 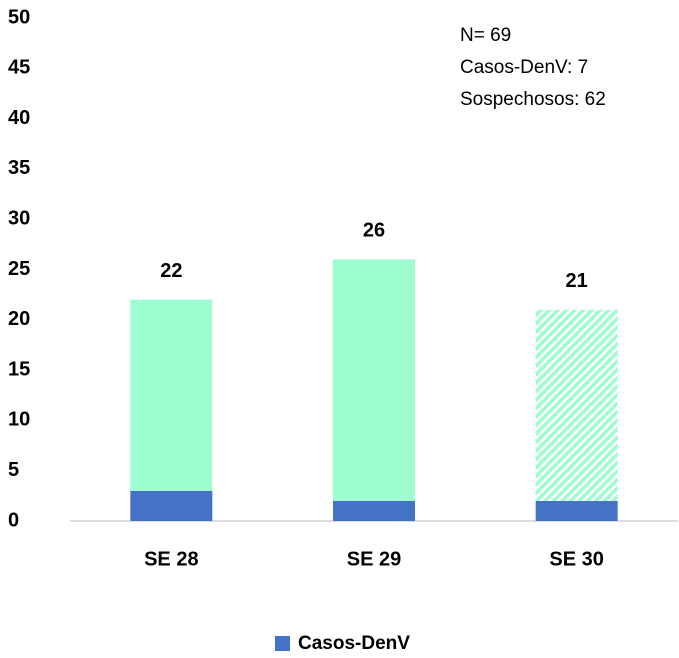 What do you see at coordinates (576, 559) in the screenshot?
I see `x-tick-label: SE 30` at bounding box center [576, 559].